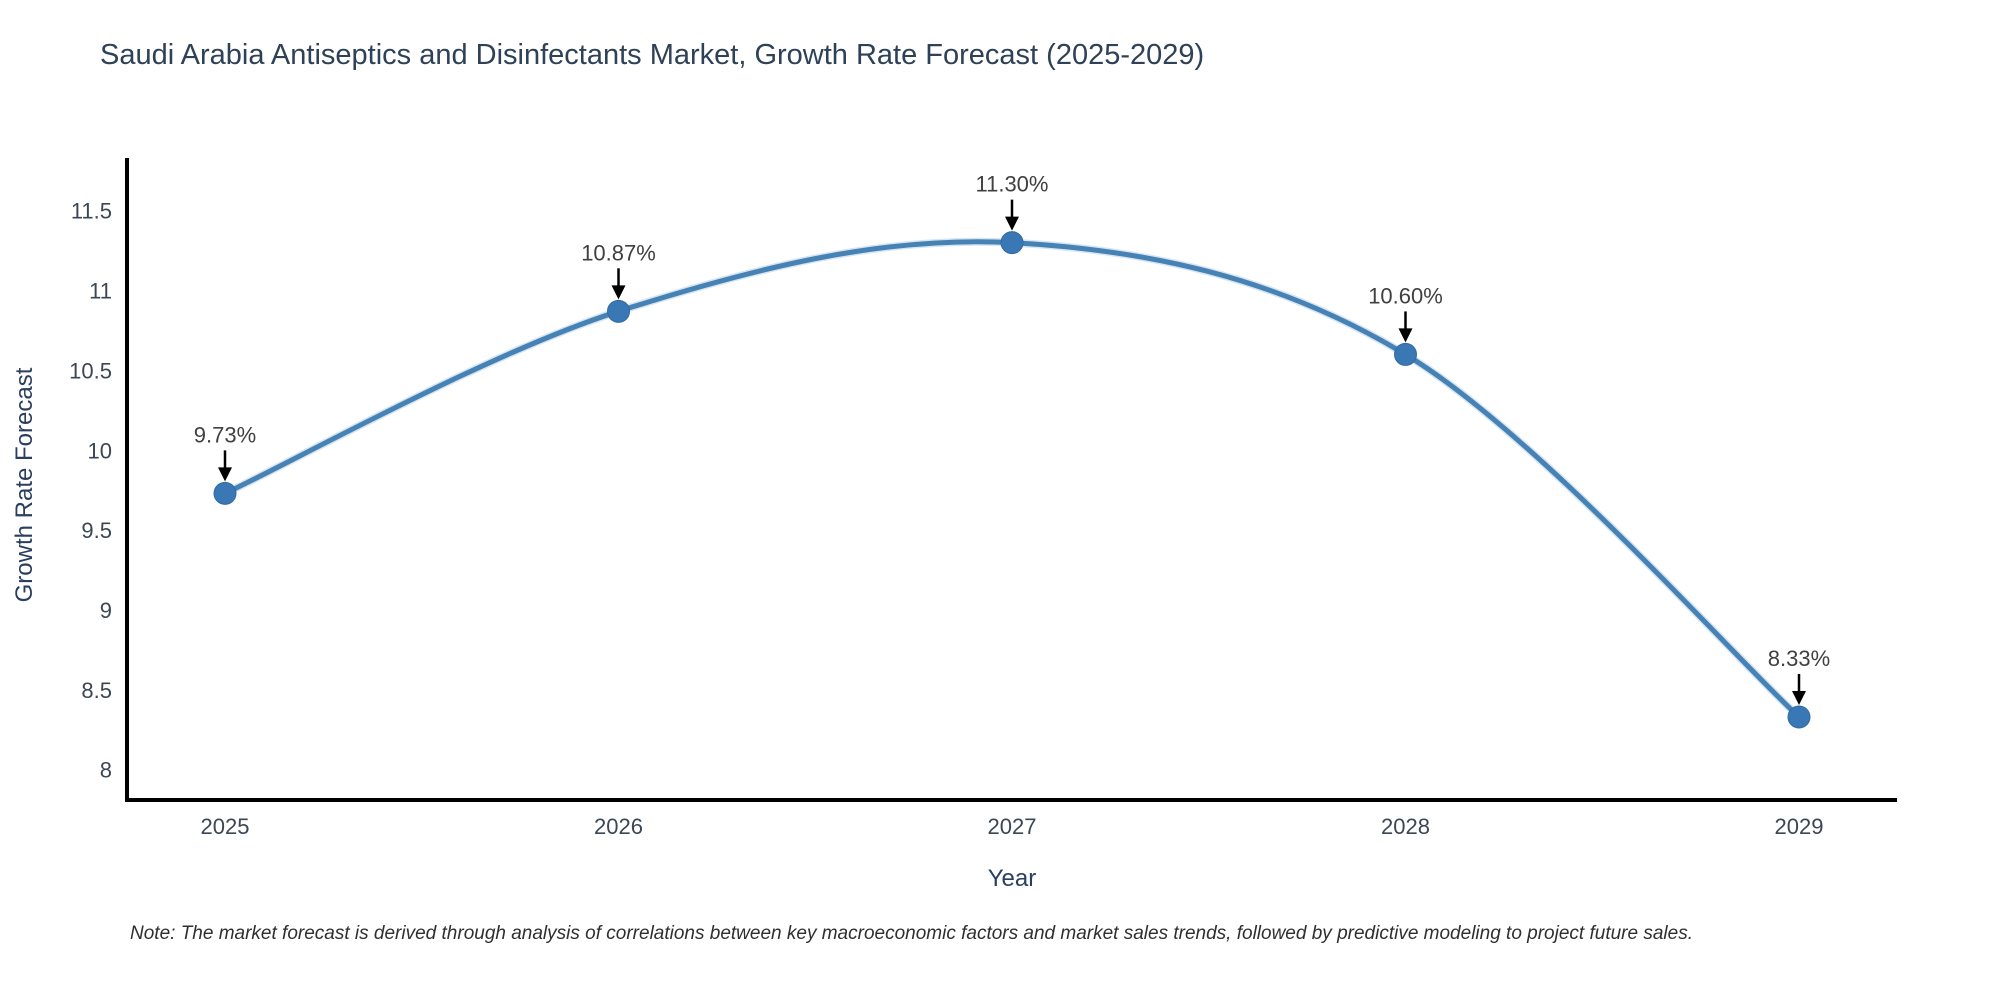  I want to click on y-tick-label: 11.5, so click(91, 211).